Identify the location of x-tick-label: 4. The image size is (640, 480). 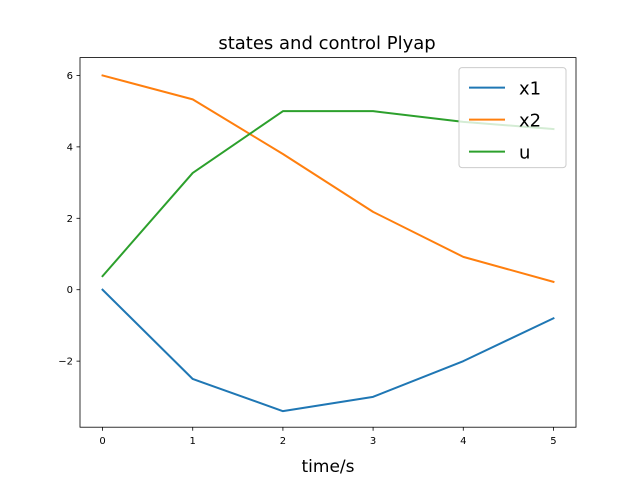
(463, 441).